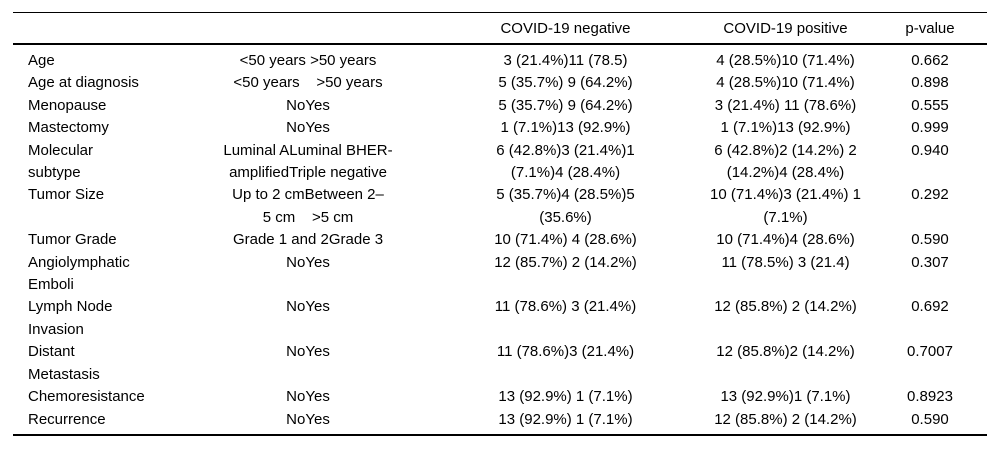 This screenshot has width=1000, height=451. What do you see at coordinates (61, 161) in the screenshot?
I see `row-label: Molecular subtype` at bounding box center [61, 161].